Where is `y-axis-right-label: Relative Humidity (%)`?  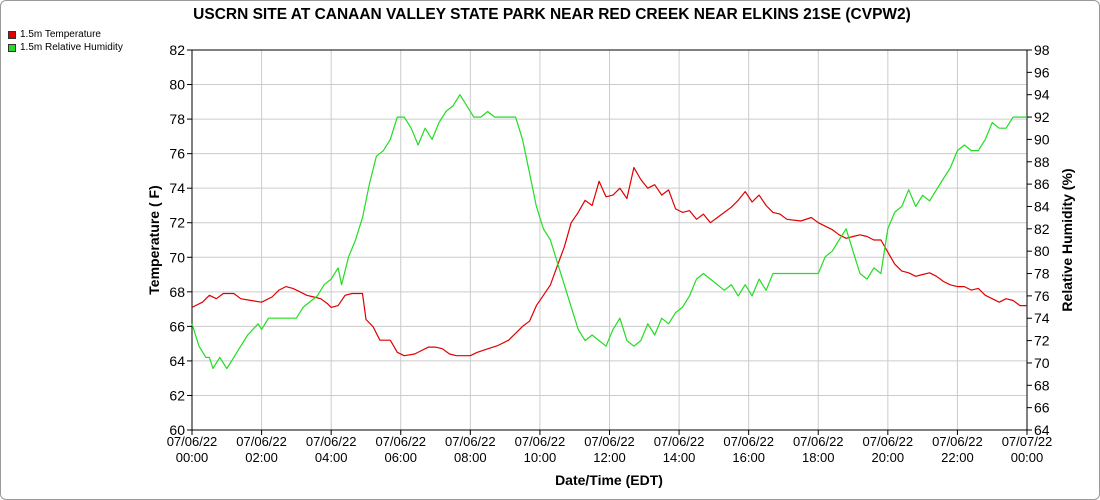
y-axis-right-label: Relative Humidity (%) is located at coordinates (1067, 239).